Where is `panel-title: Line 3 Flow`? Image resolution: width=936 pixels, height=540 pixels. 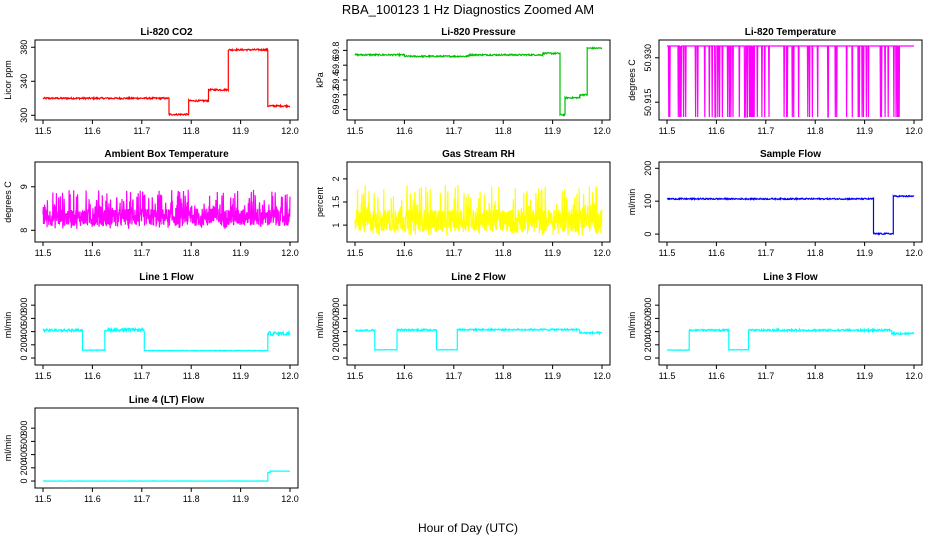 panel-title: Line 3 Flow is located at coordinates (790, 277).